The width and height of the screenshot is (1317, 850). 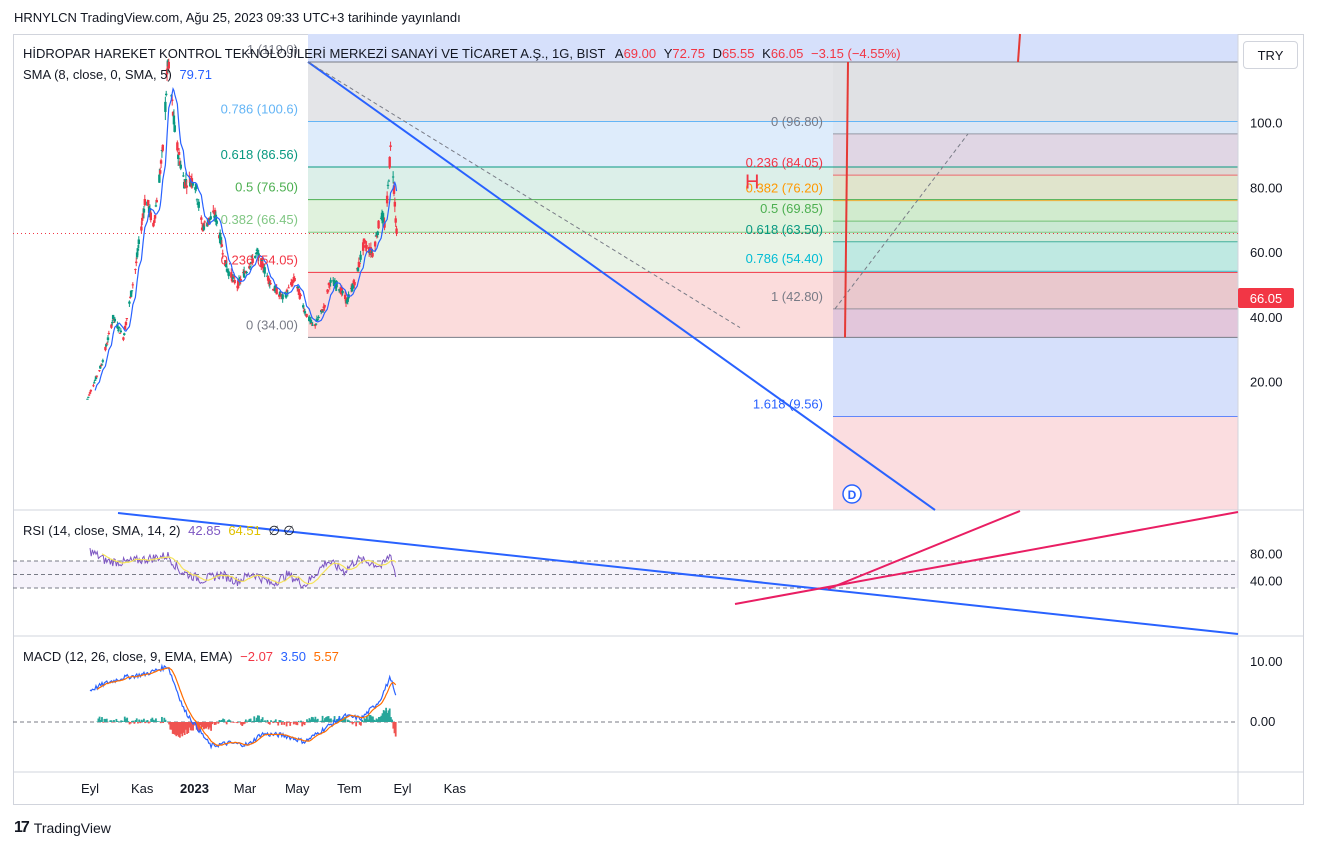 I want to click on annotation-d: D, so click(x=852, y=495).